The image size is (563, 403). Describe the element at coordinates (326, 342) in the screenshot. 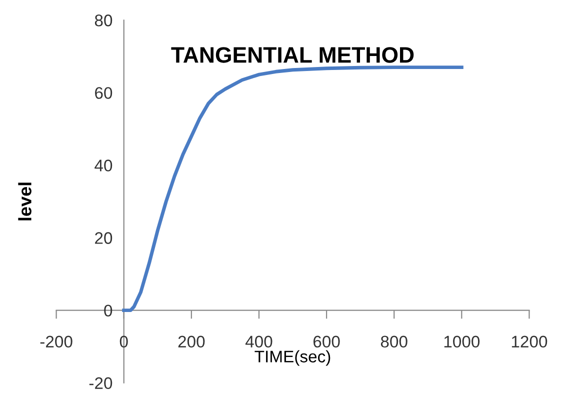

I see `x-tick-label: 600` at that location.